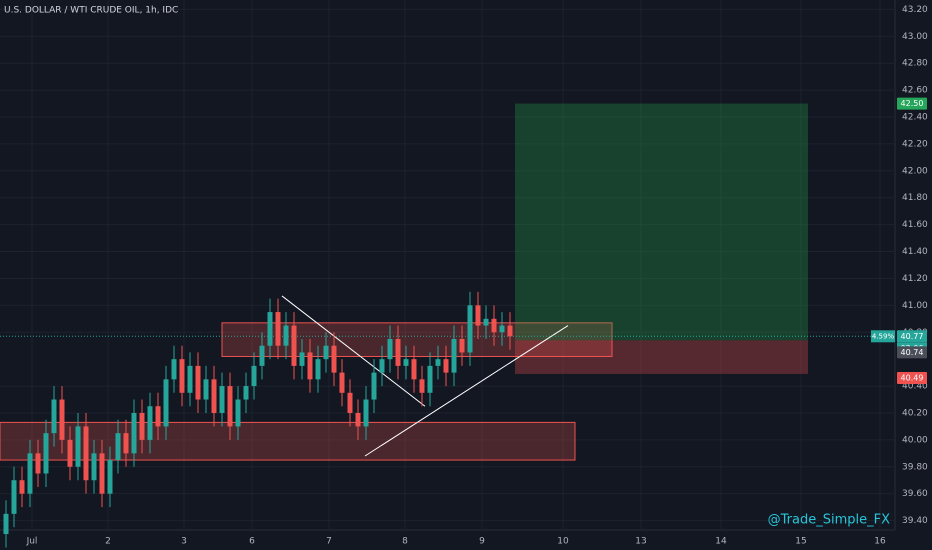  What do you see at coordinates (880, 542) in the screenshot?
I see `x-tick-label: 16` at bounding box center [880, 542].